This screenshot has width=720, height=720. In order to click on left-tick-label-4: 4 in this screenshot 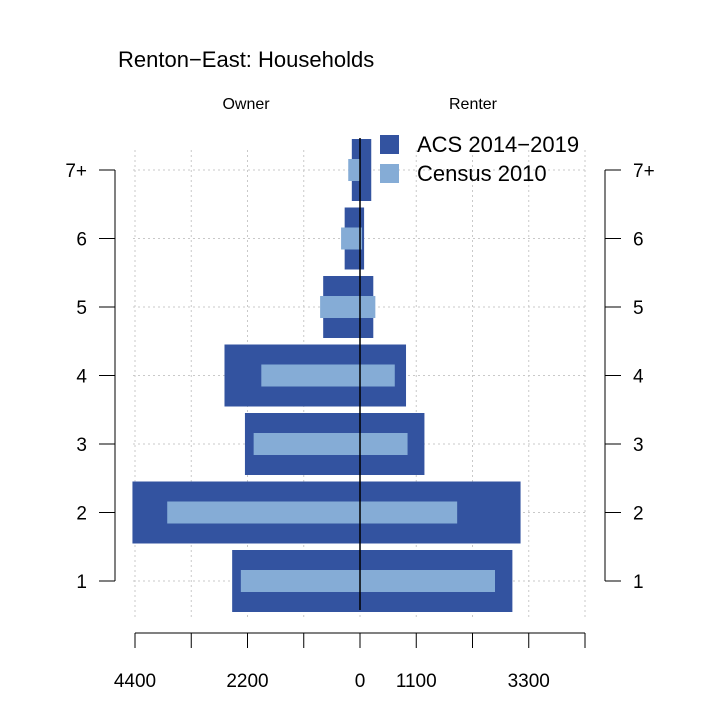, I will do `click(81, 377)`.